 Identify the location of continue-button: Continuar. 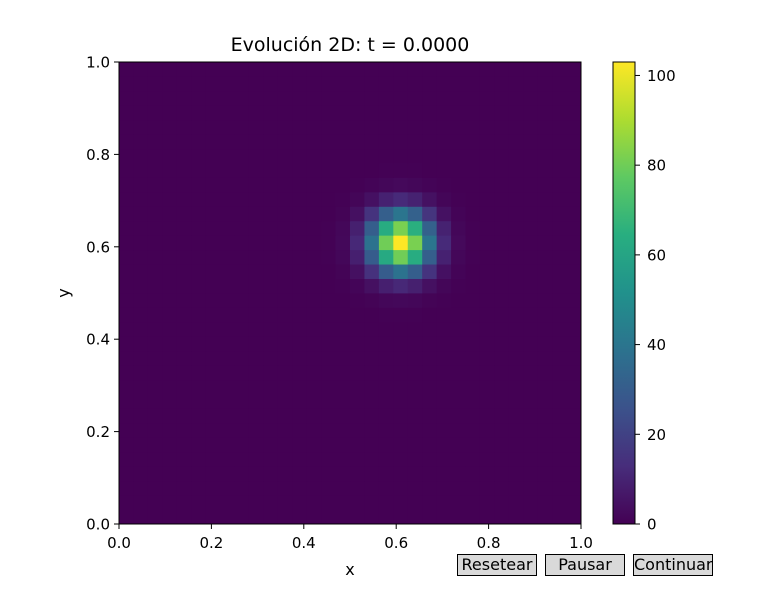
(673, 565).